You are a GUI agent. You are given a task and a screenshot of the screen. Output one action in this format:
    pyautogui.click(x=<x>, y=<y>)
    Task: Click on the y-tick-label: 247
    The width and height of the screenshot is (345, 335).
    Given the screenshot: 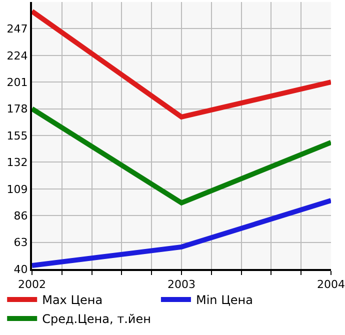 What is the action you would take?
    pyautogui.click(x=17, y=29)
    